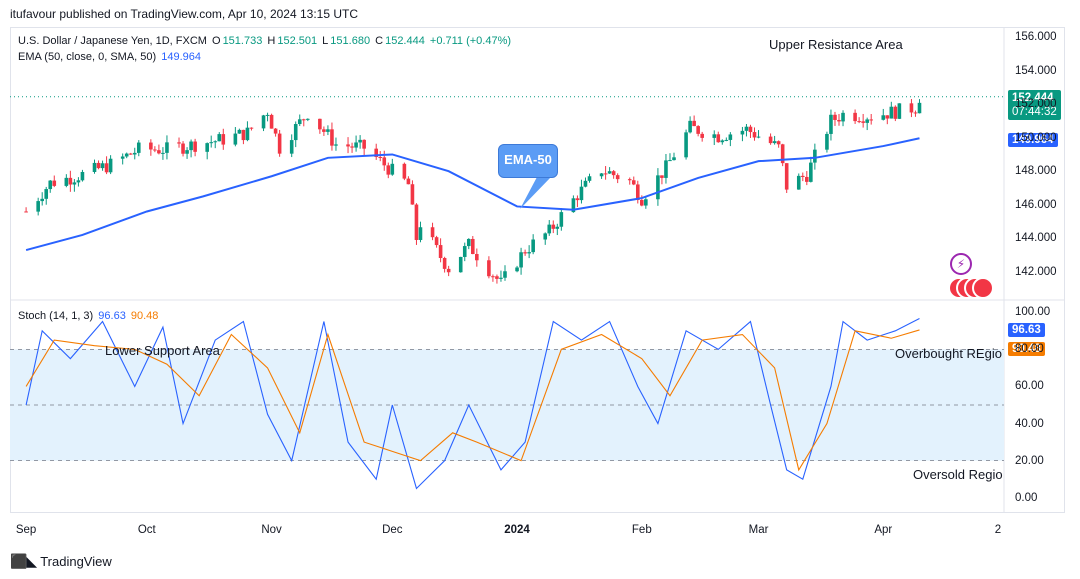  I want to click on open-value: 151.733, so click(242, 41).